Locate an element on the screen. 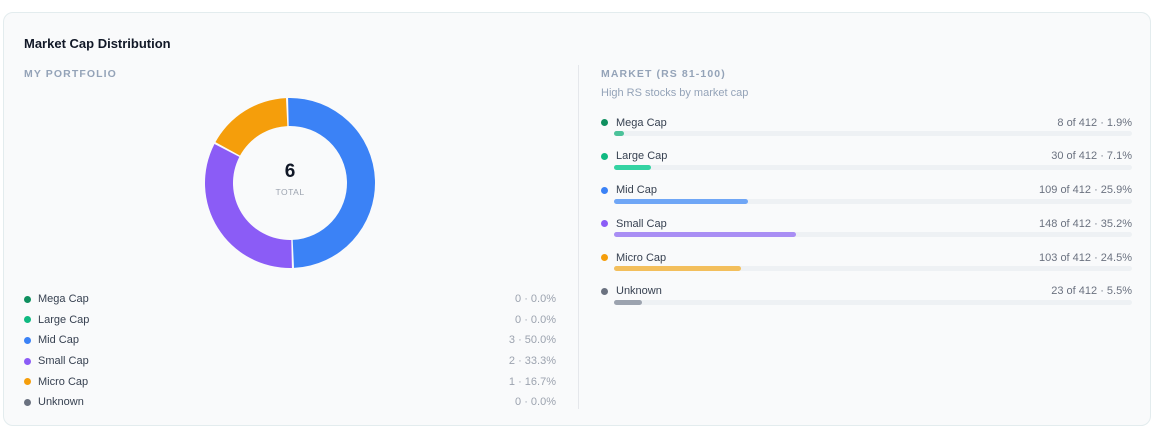 Image resolution: width=1153 pixels, height=432 pixels. legend-item: Mid Cap 3 · 50.0% is located at coordinates (290, 340).